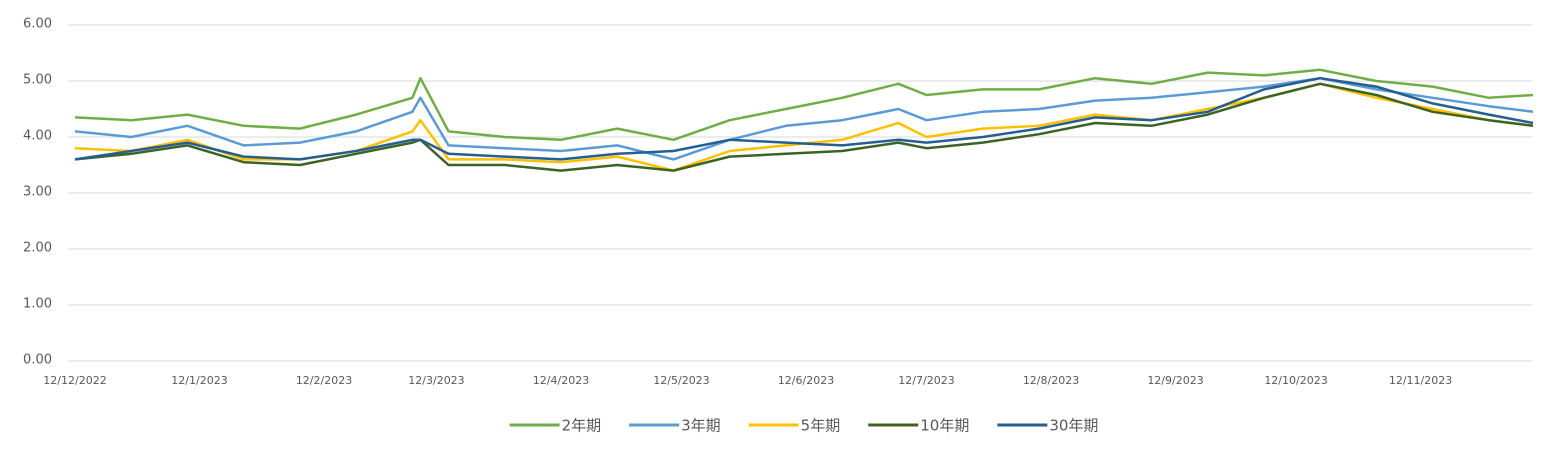 This screenshot has width=1561, height=460. I want to click on x-tick-label: 12/8/2023, so click(1051, 380).